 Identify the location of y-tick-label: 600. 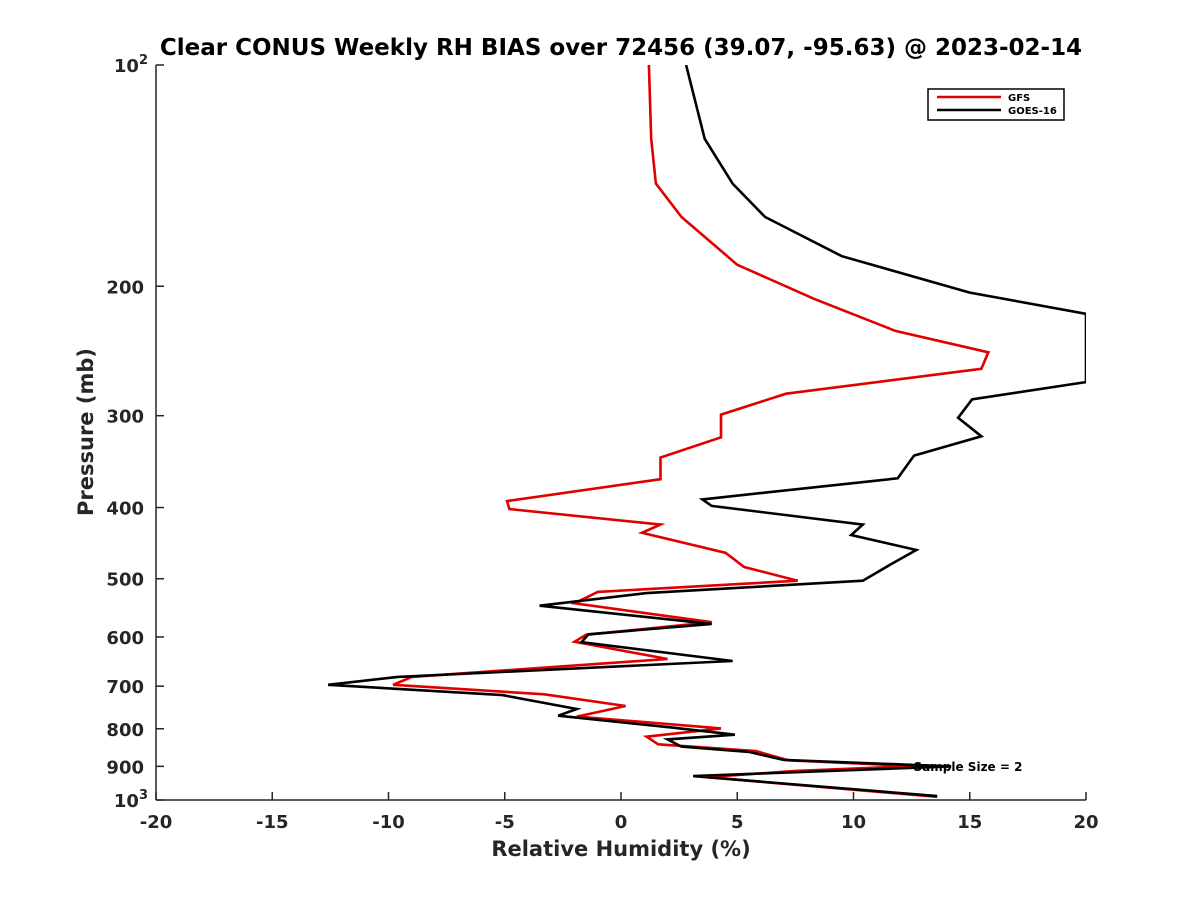
(125, 638).